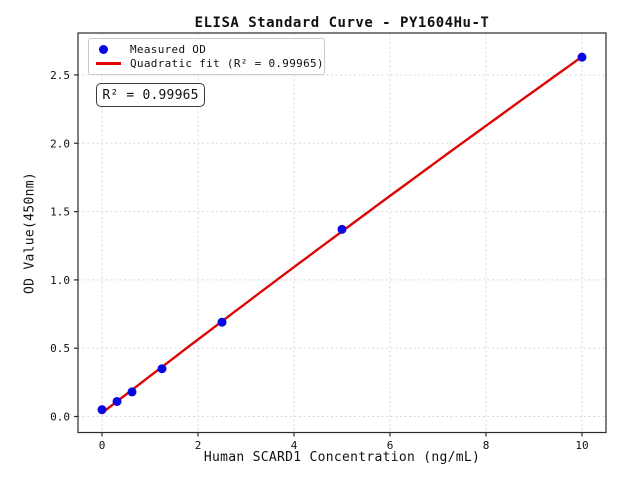  Describe the element at coordinates (60, 212) in the screenshot. I see `svg-text: 1.5` at that location.